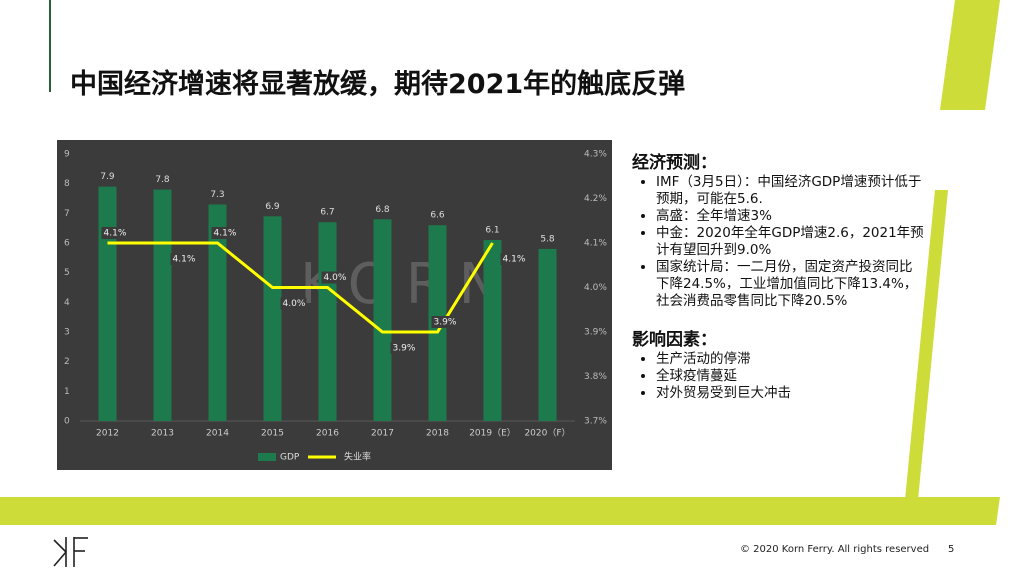 The image size is (1024, 576). I want to click on x-tick-label: 2018, so click(437, 434).